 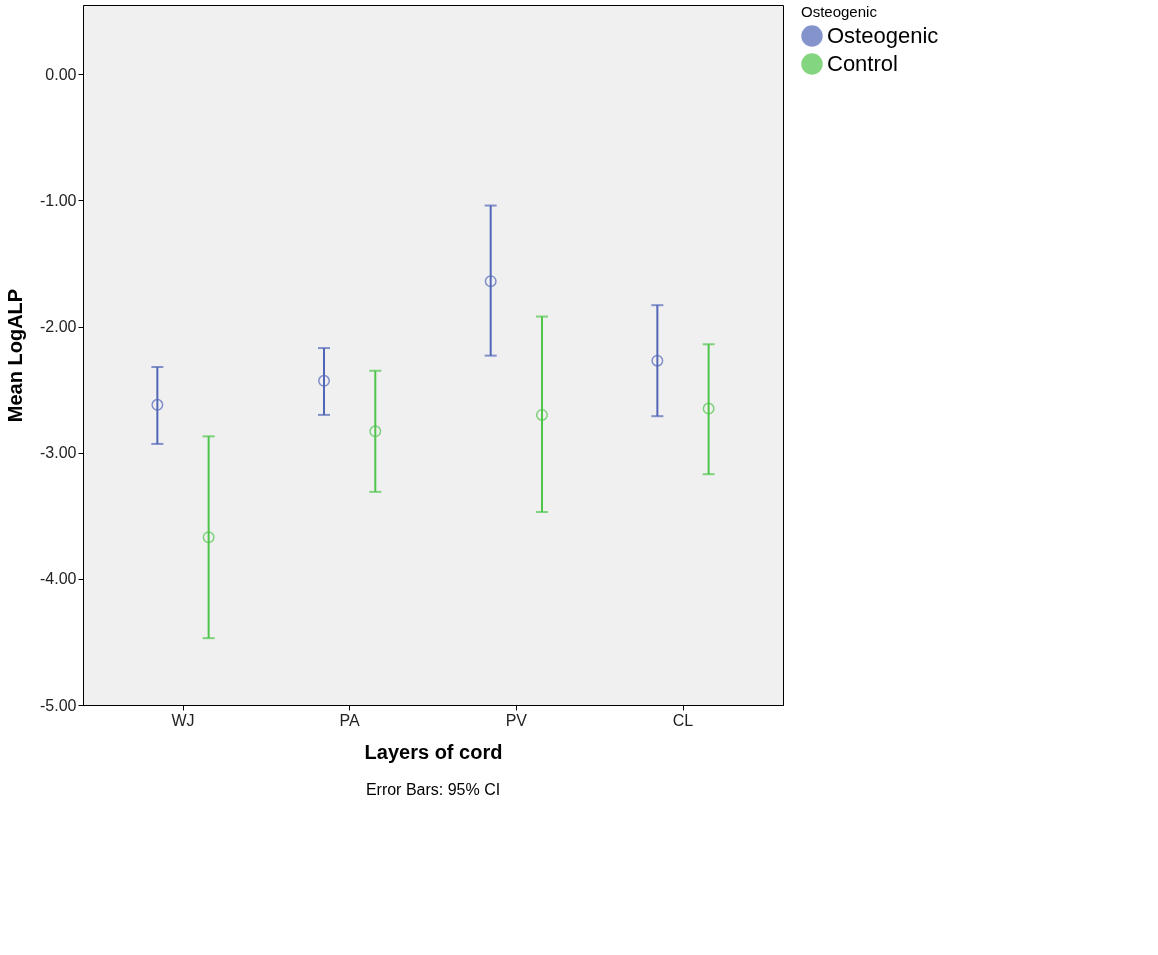 What do you see at coordinates (516, 720) in the screenshot?
I see `x-tick-label: PV` at bounding box center [516, 720].